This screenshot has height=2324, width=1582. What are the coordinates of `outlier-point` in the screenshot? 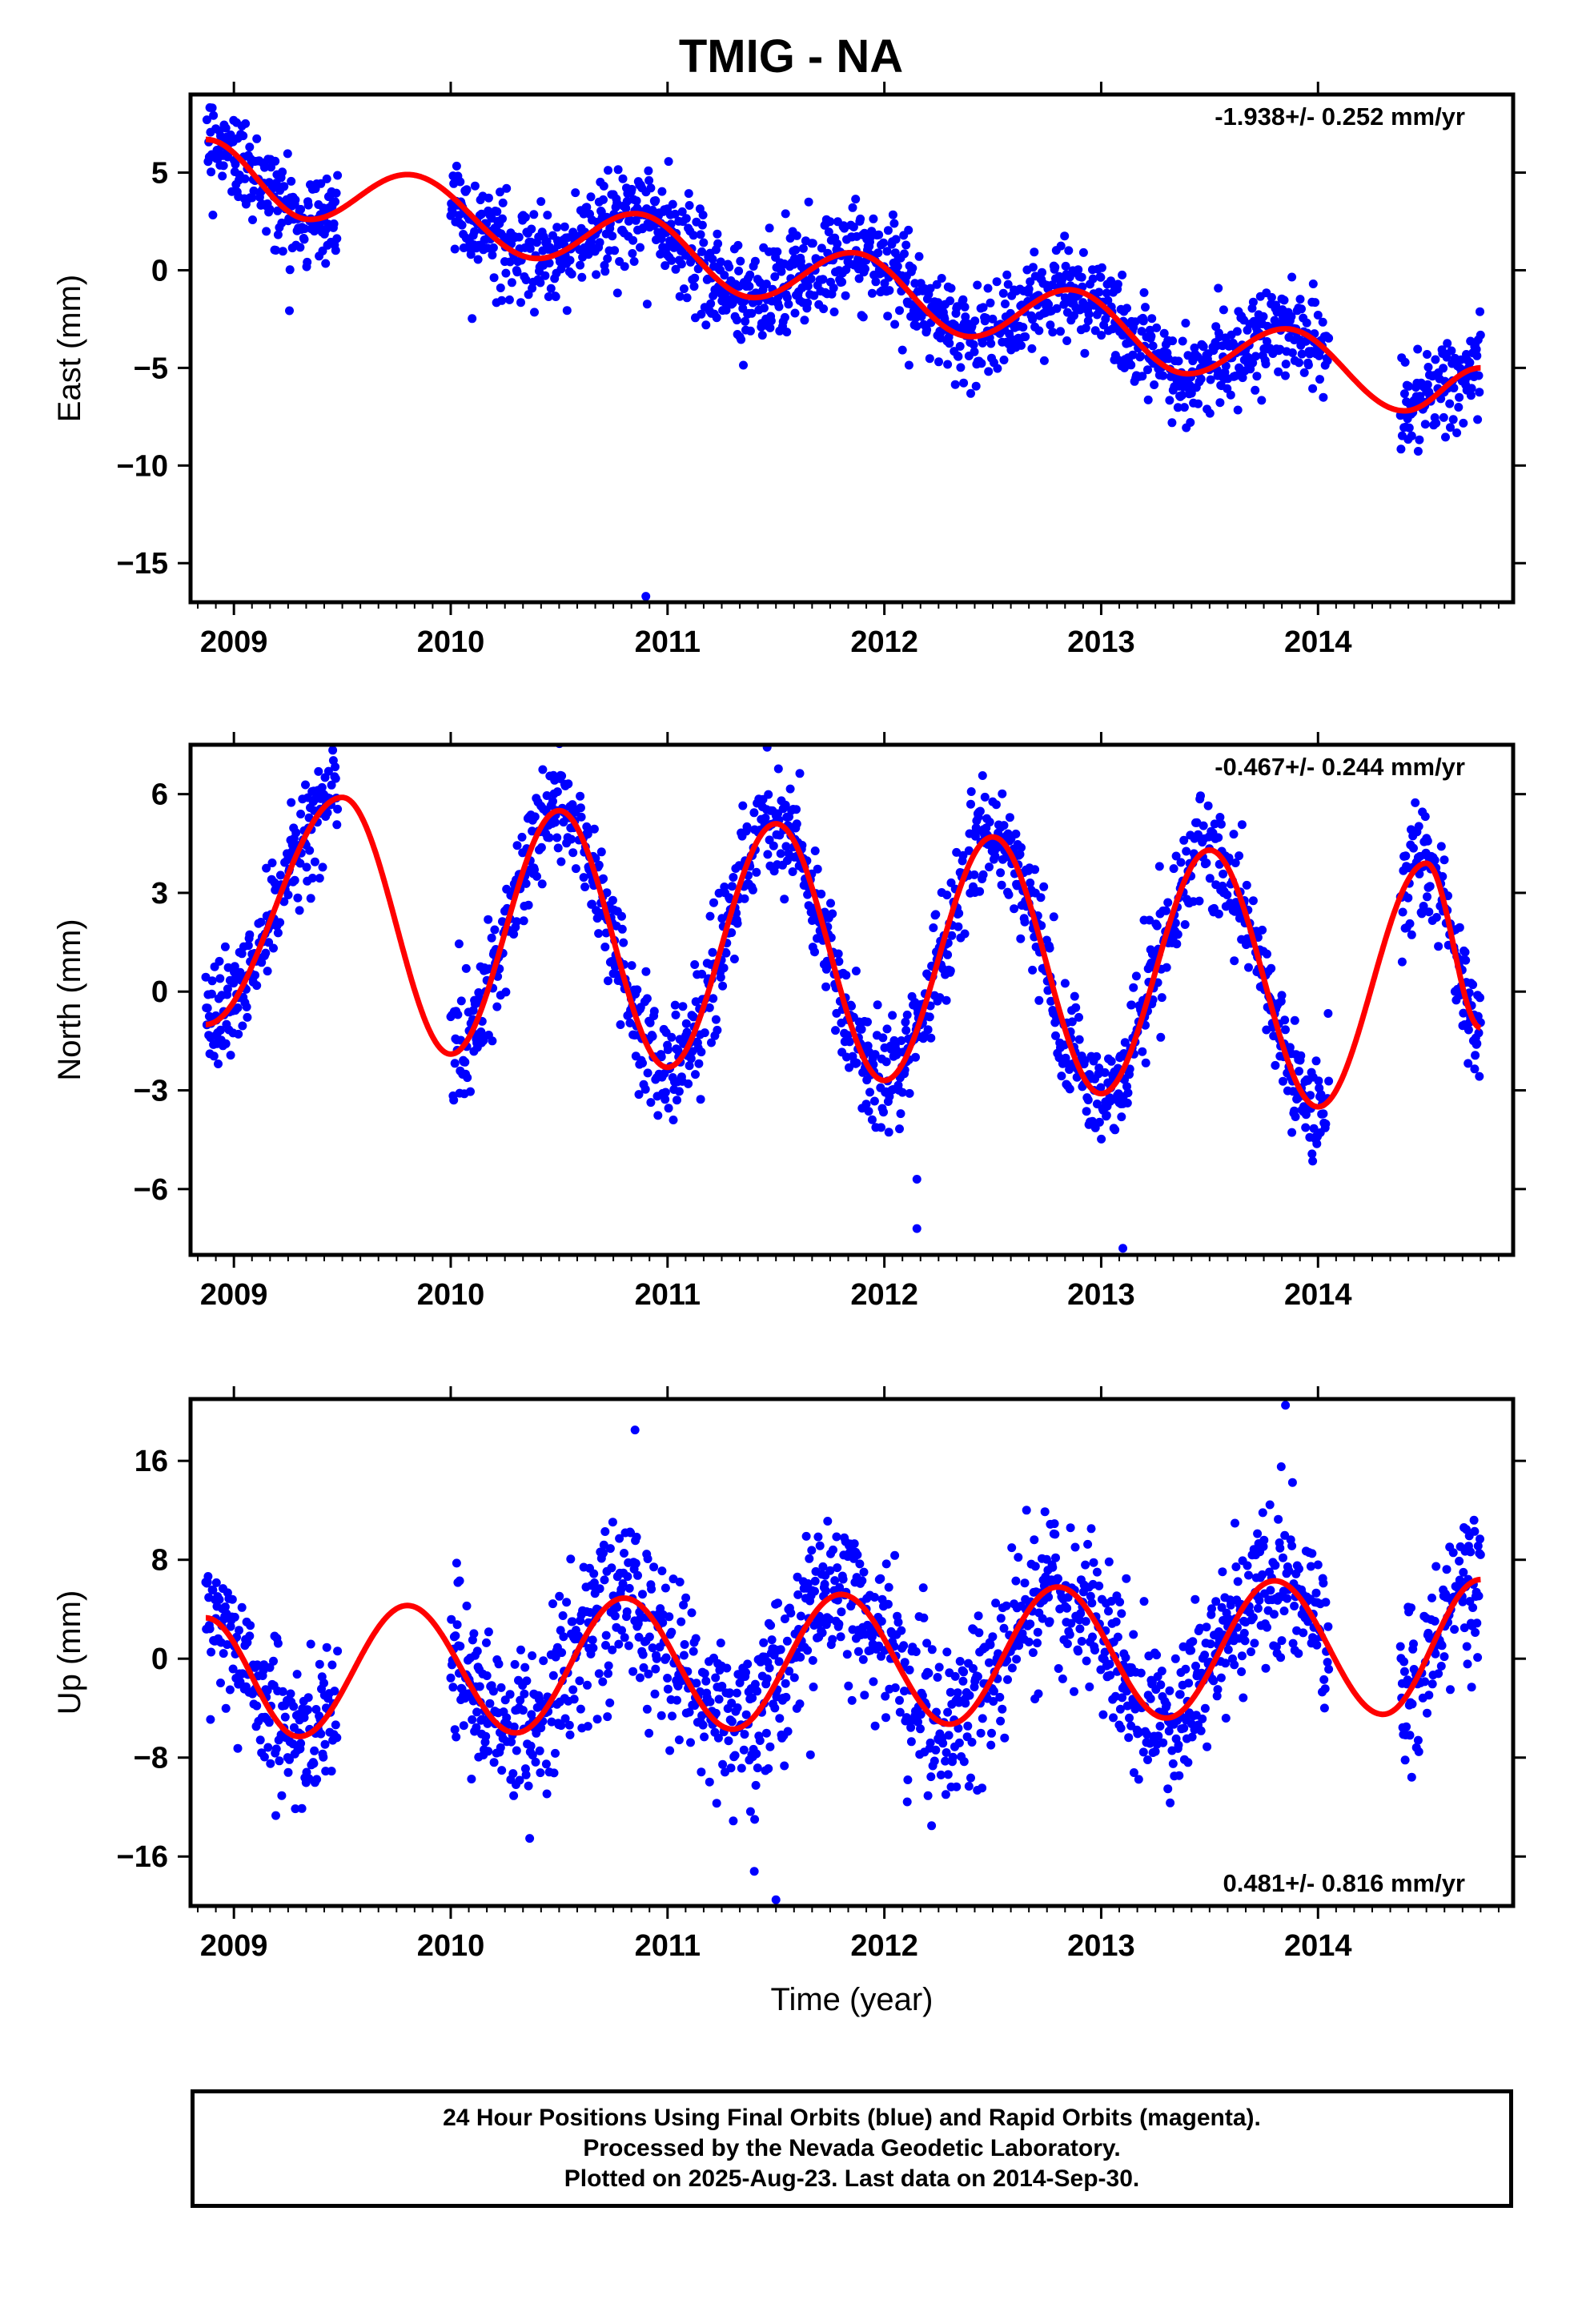 It's located at (917, 1179).